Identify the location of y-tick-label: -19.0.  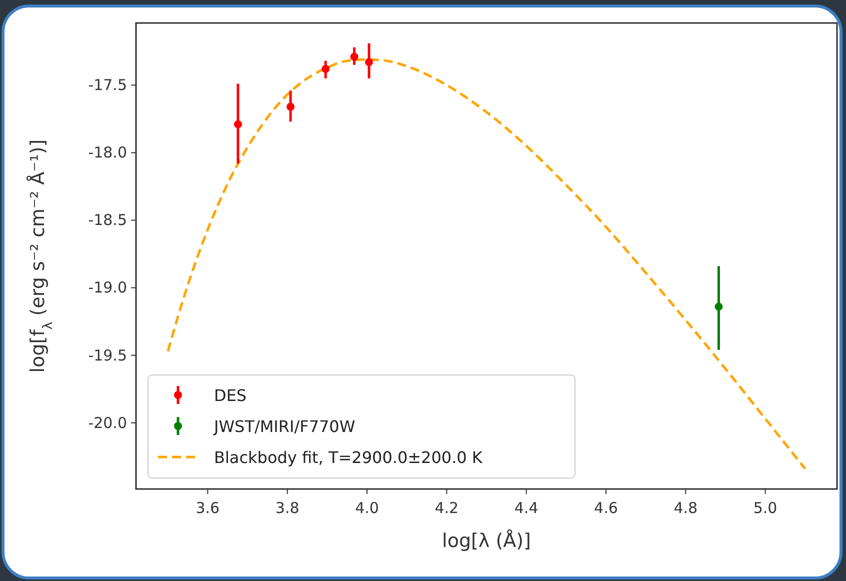
(107, 287).